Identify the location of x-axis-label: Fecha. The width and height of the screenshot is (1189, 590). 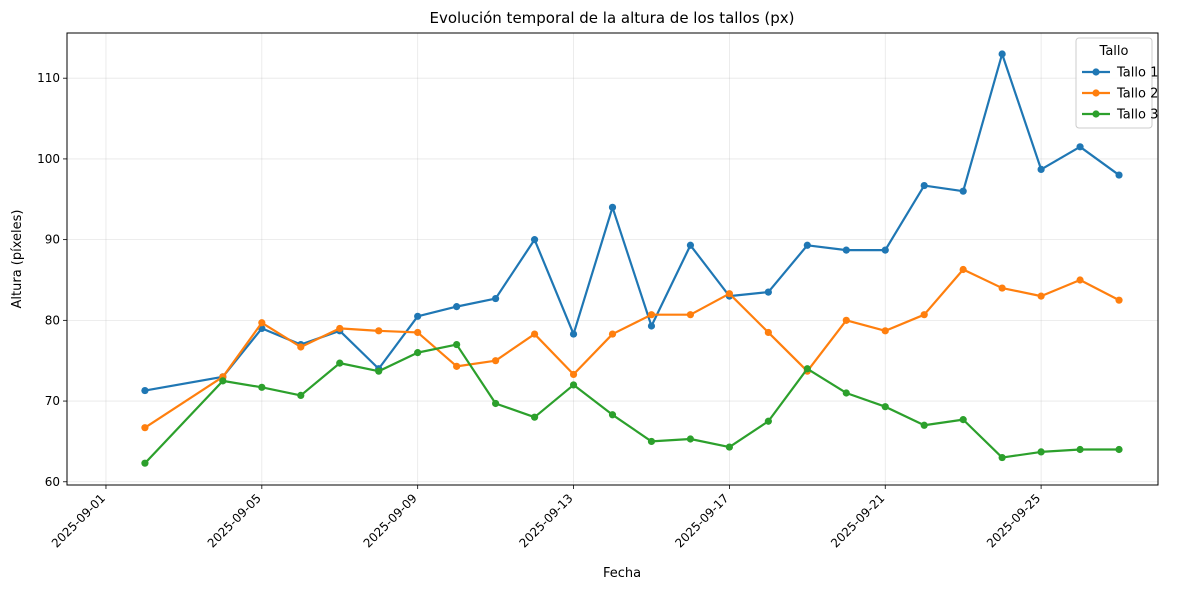
(622, 573).